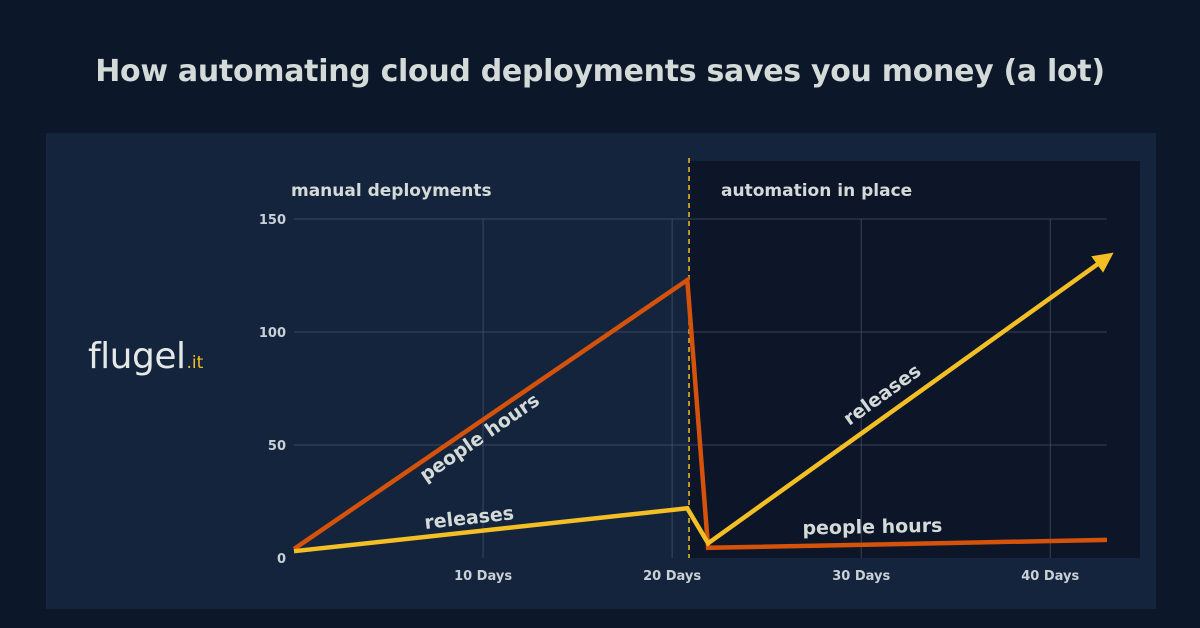  I want to click on y-tick-label-3: 150, so click(272, 220).